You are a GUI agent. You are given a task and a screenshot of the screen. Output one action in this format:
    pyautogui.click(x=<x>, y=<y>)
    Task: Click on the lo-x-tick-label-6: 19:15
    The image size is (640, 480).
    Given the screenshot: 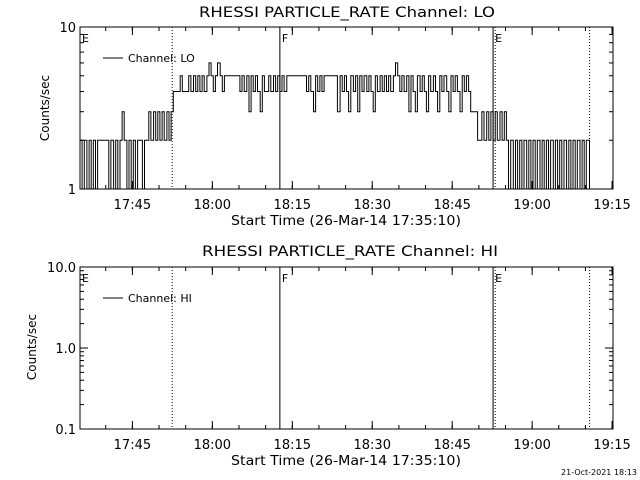 What is the action you would take?
    pyautogui.click(x=611, y=205)
    